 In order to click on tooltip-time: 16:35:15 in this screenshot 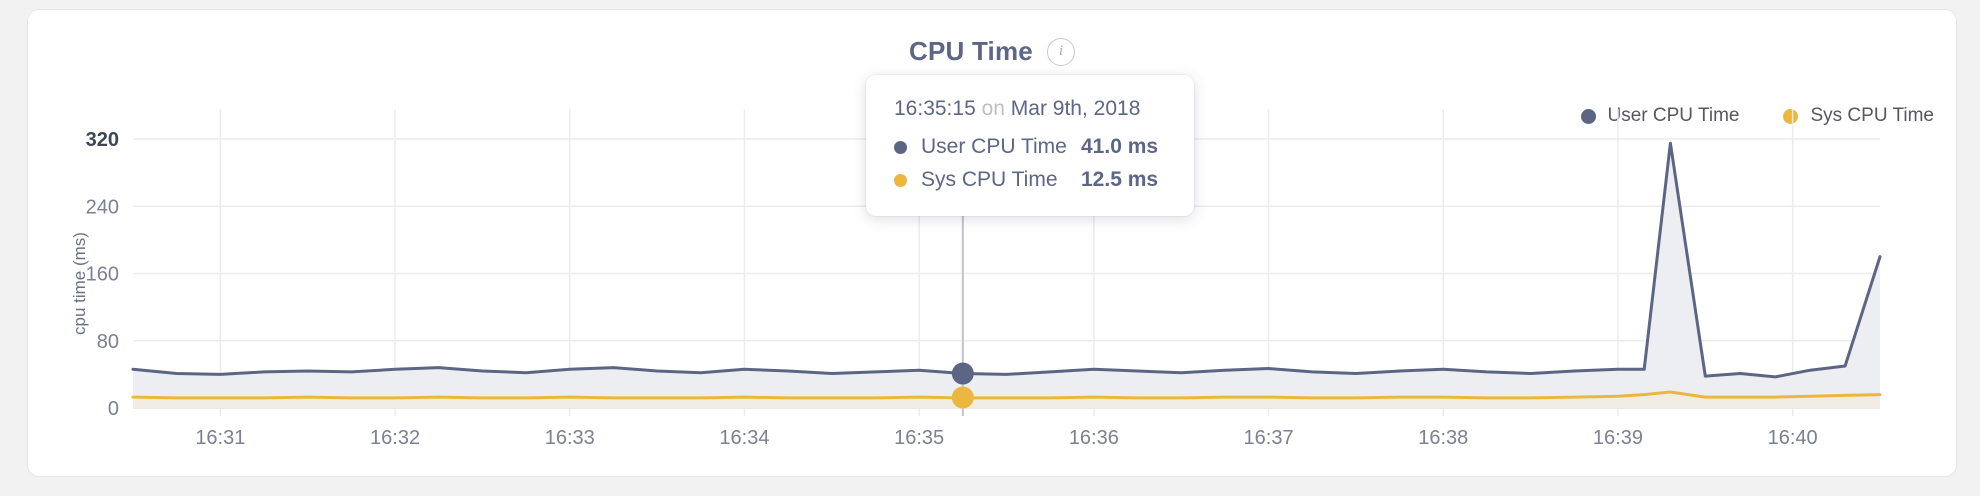, I will do `click(935, 108)`.